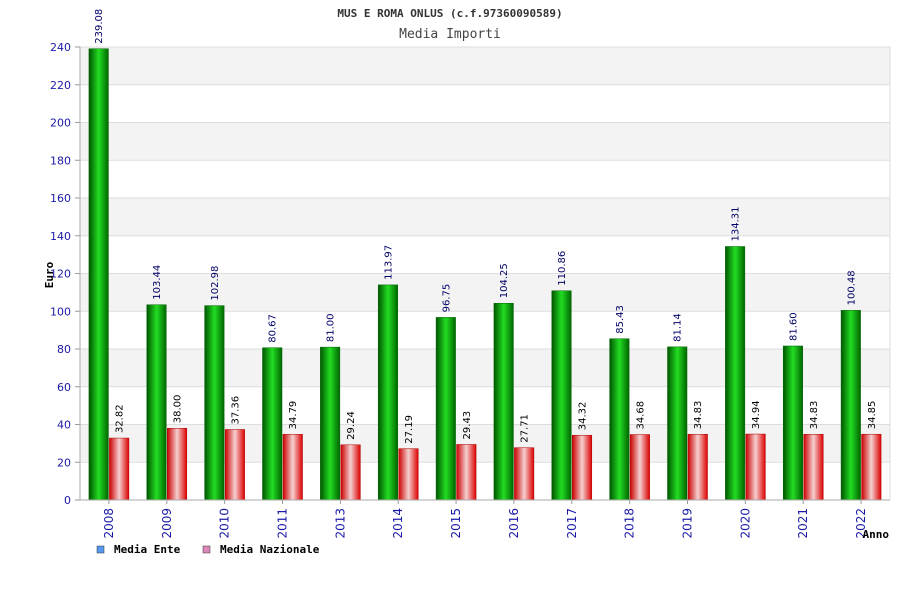  Describe the element at coordinates (167, 523) in the screenshot. I see `x-tick-label: 2009` at that location.